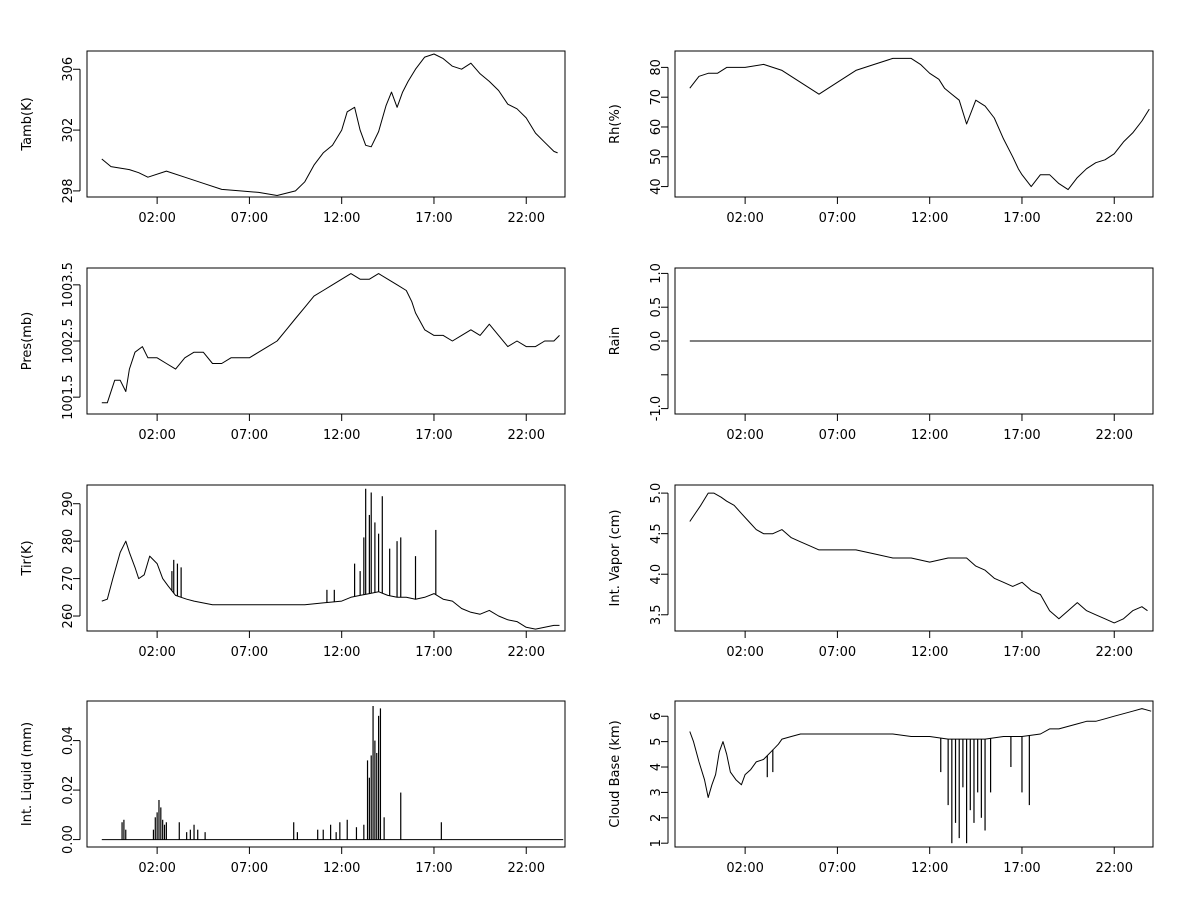 The width and height of the screenshot is (1200, 900). Describe the element at coordinates (656, 533) in the screenshot. I see `y-tick-label: 4.5` at that location.